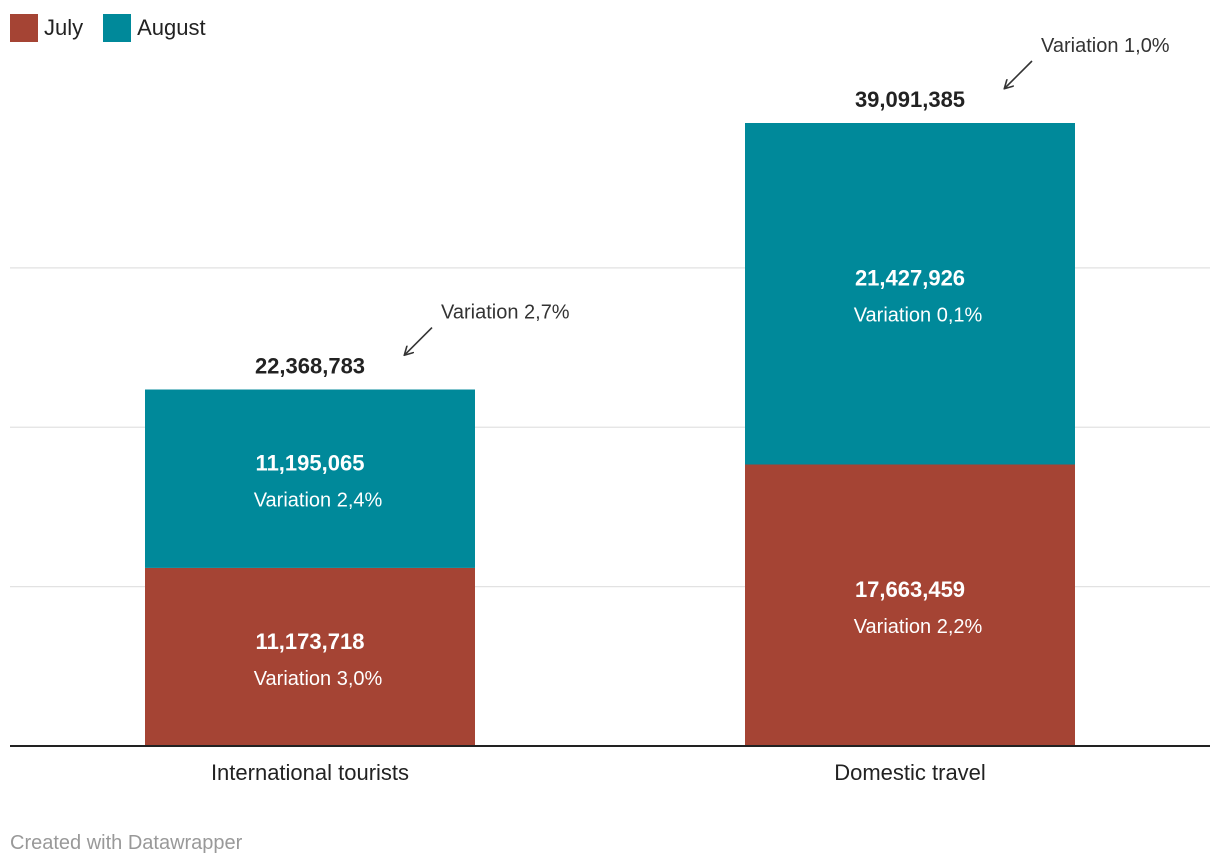 Image resolution: width=1220 pixels, height=868 pixels. What do you see at coordinates (310, 366) in the screenshot?
I see `total-value-label: 22,368,783` at bounding box center [310, 366].